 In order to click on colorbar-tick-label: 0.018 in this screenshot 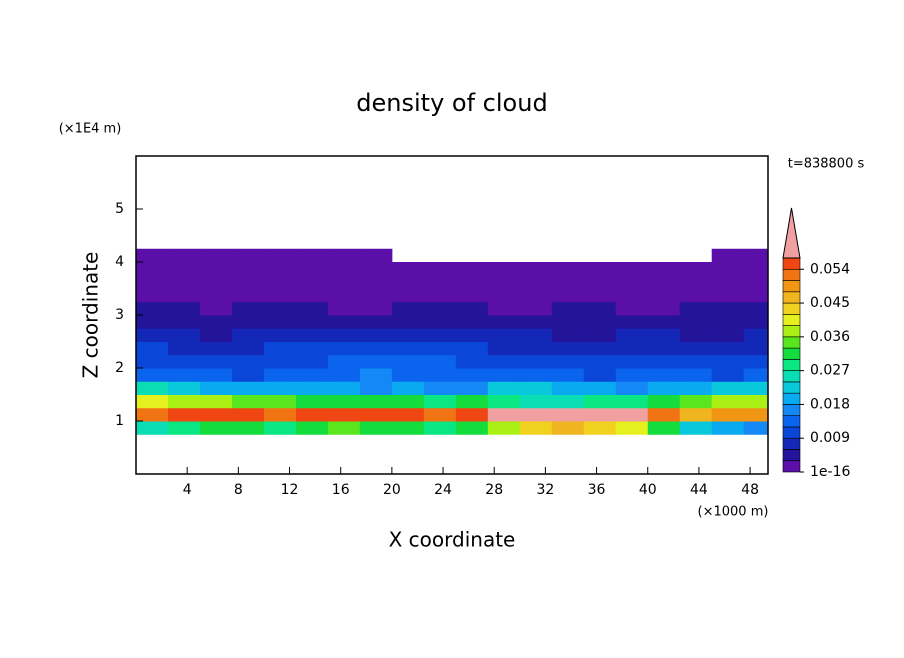, I will do `click(830, 404)`.